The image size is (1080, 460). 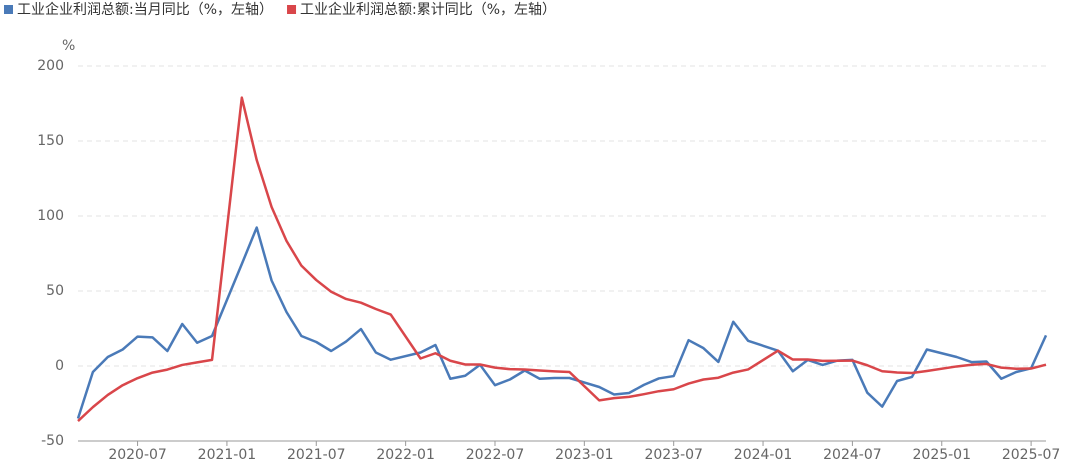 I want to click on y-tick-label: -50, so click(x=52, y=441).